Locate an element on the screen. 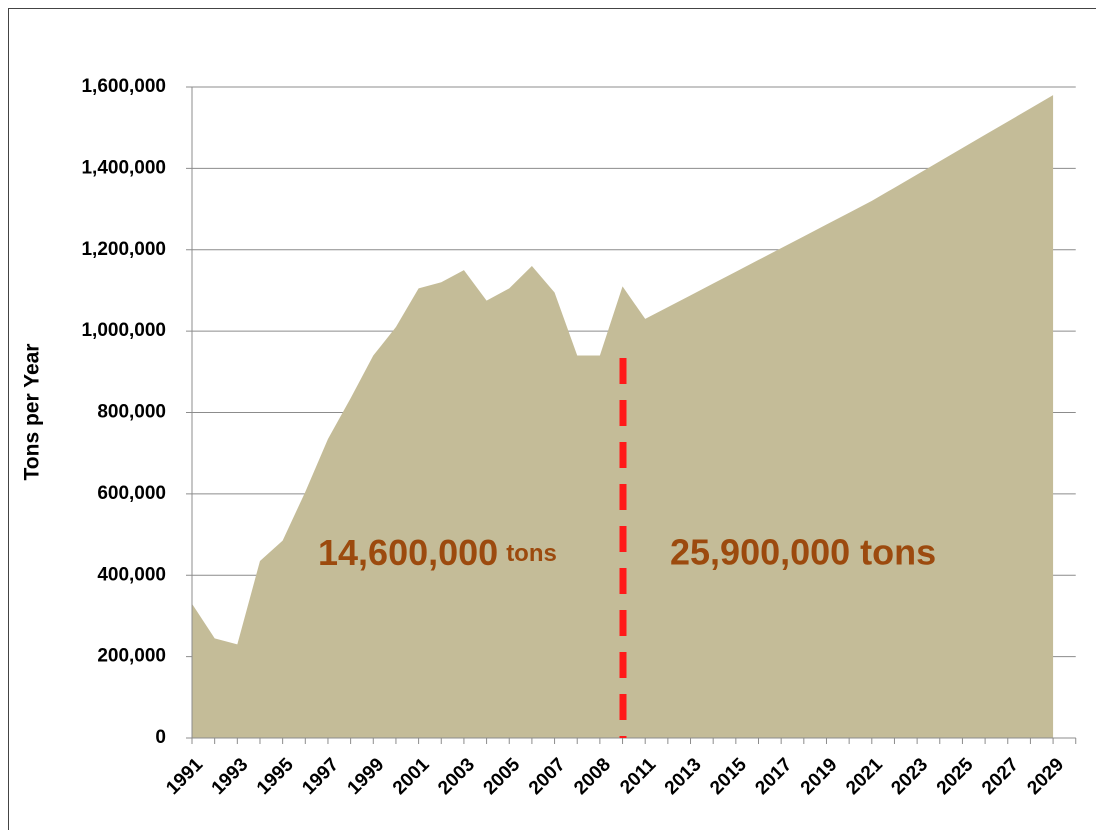 This screenshot has height=830, width=1096. y-tick-label: 1,600,000 is located at coordinates (123, 86).